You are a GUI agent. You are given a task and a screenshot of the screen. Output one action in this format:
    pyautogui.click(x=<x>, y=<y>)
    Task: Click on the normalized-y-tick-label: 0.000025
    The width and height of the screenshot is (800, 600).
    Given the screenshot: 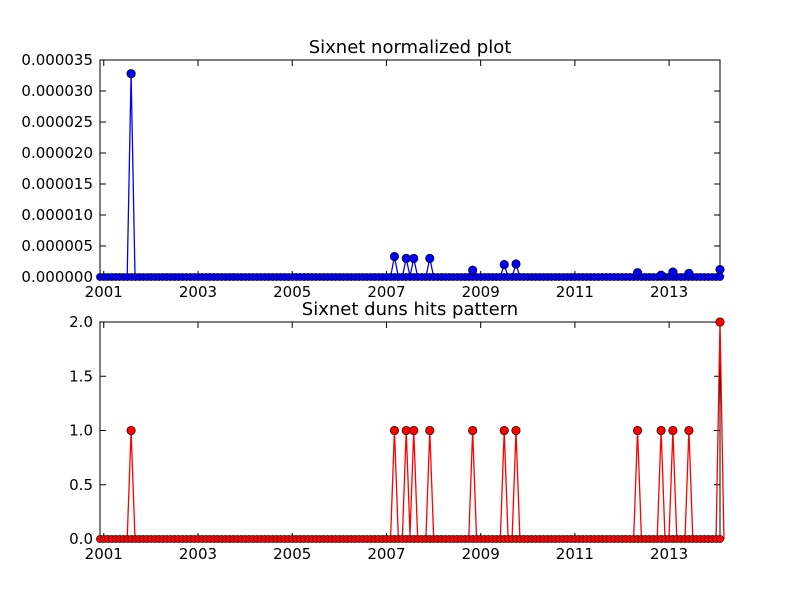 What is the action you would take?
    pyautogui.click(x=57, y=122)
    